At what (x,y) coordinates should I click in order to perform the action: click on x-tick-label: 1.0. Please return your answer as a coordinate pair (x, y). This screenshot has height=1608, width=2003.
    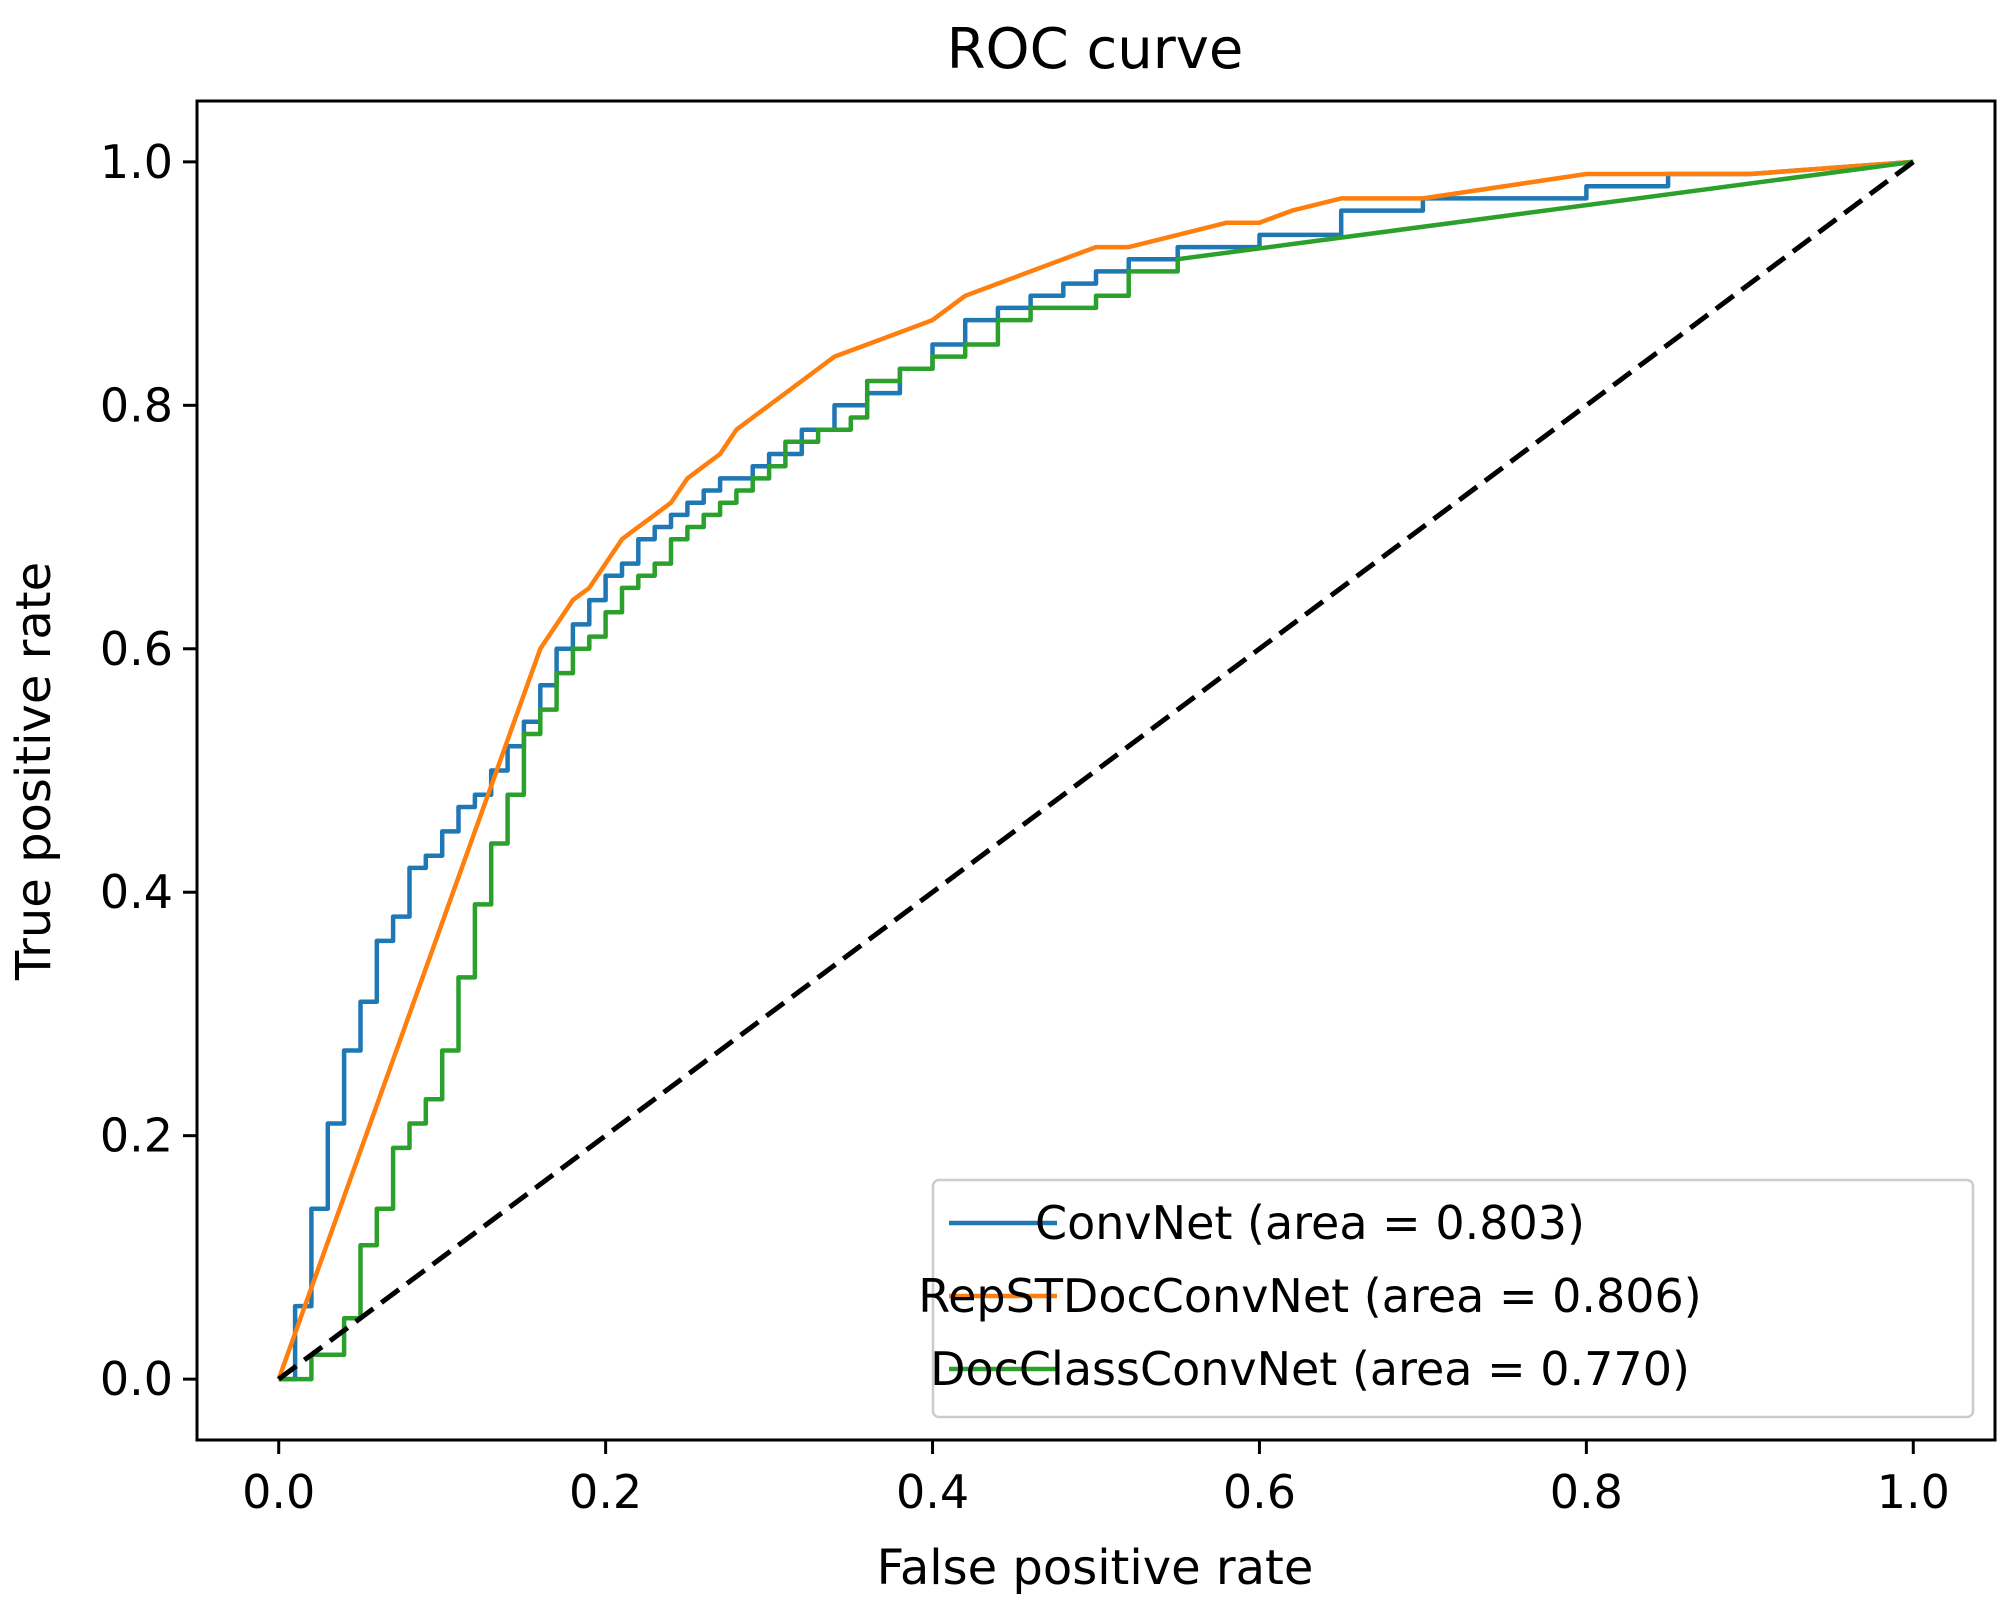
    Looking at the image, I should click on (1913, 1492).